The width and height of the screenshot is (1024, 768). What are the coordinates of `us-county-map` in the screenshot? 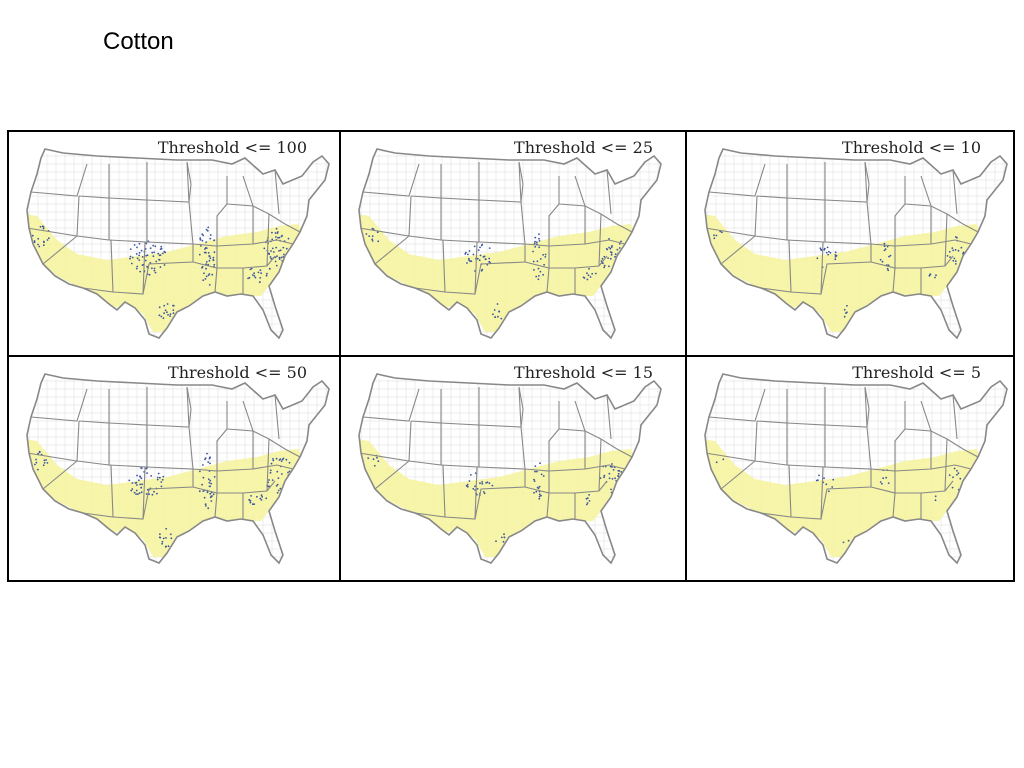 It's located at (178, 244).